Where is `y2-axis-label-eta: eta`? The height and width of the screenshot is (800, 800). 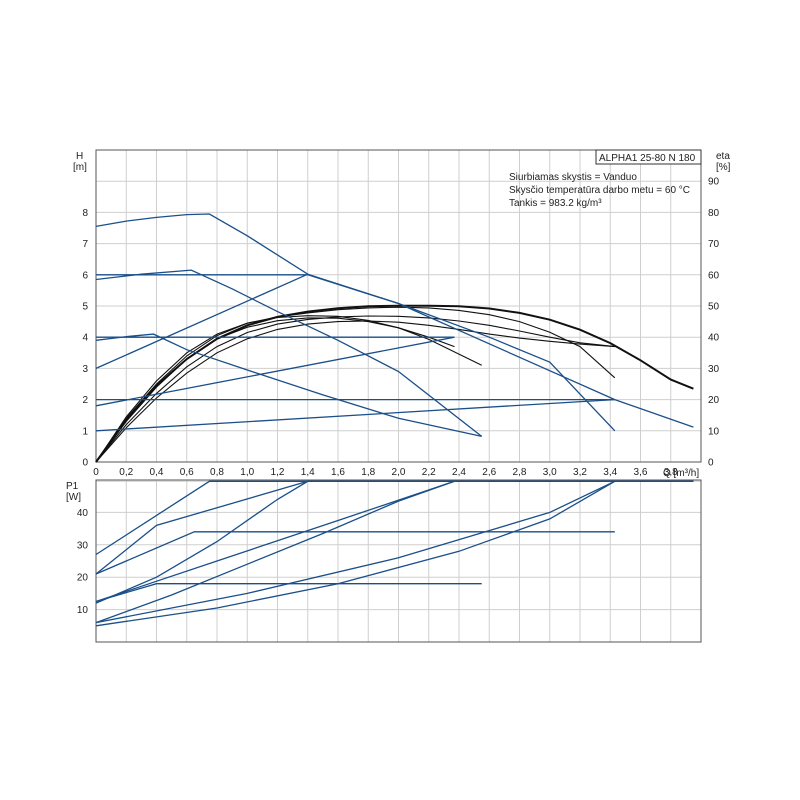
y2-axis-label-eta: eta is located at coordinates (723, 156).